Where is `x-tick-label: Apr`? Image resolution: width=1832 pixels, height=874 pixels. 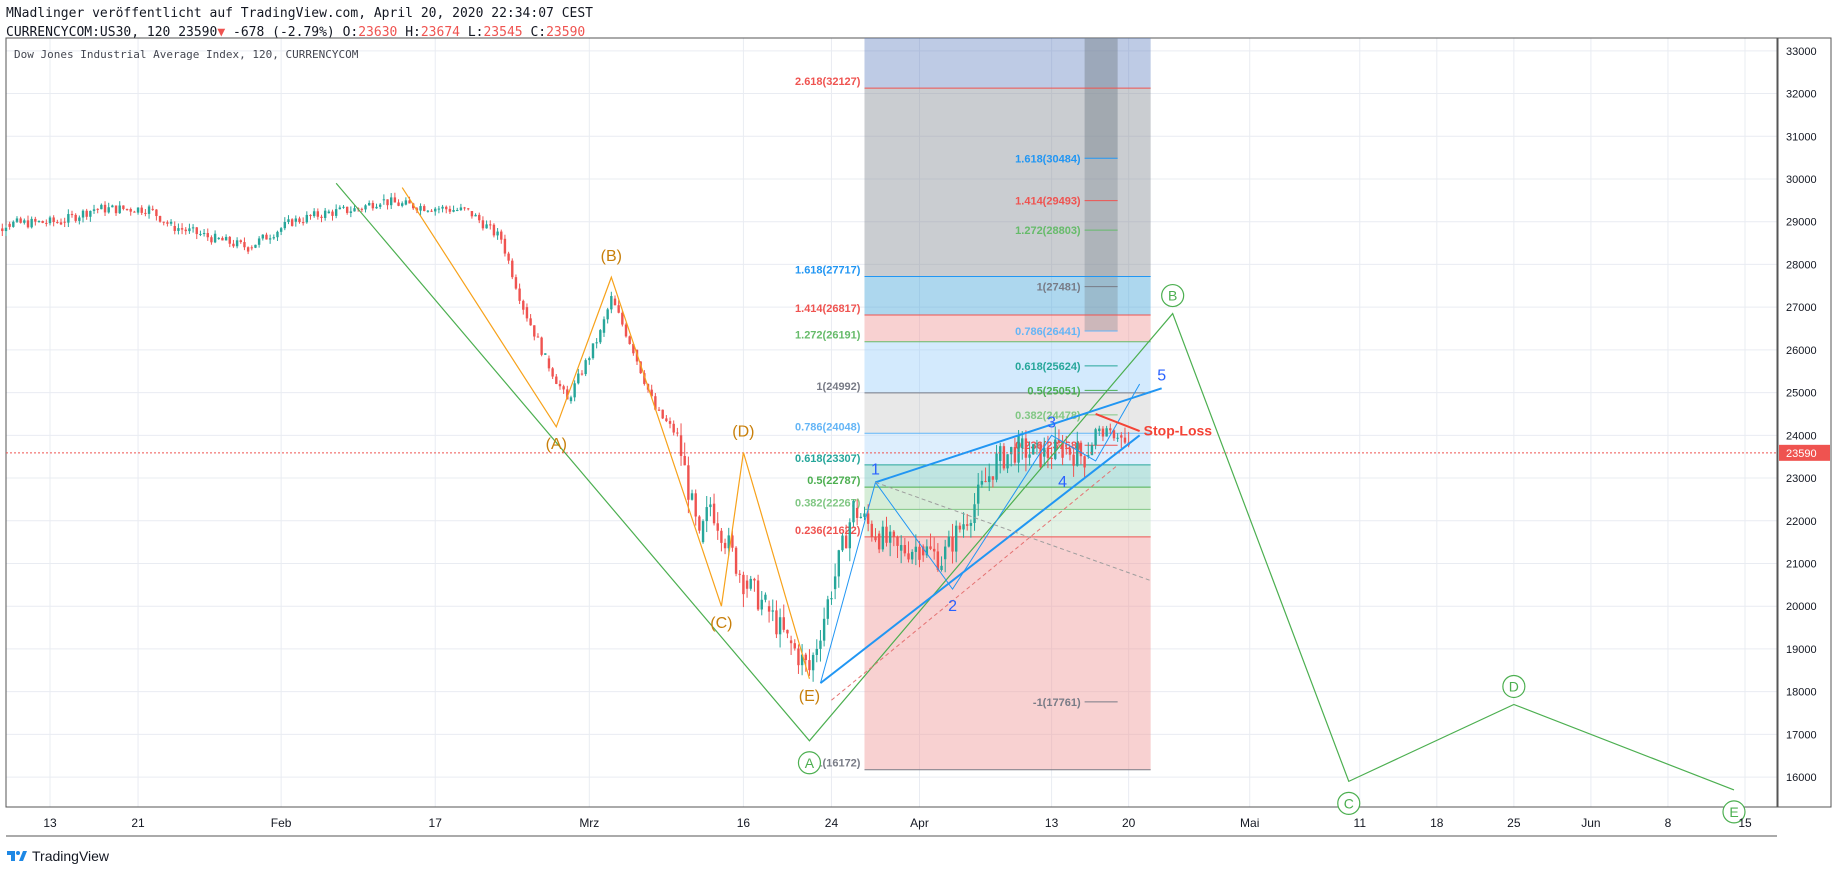 x-tick-label: Apr is located at coordinates (919, 823).